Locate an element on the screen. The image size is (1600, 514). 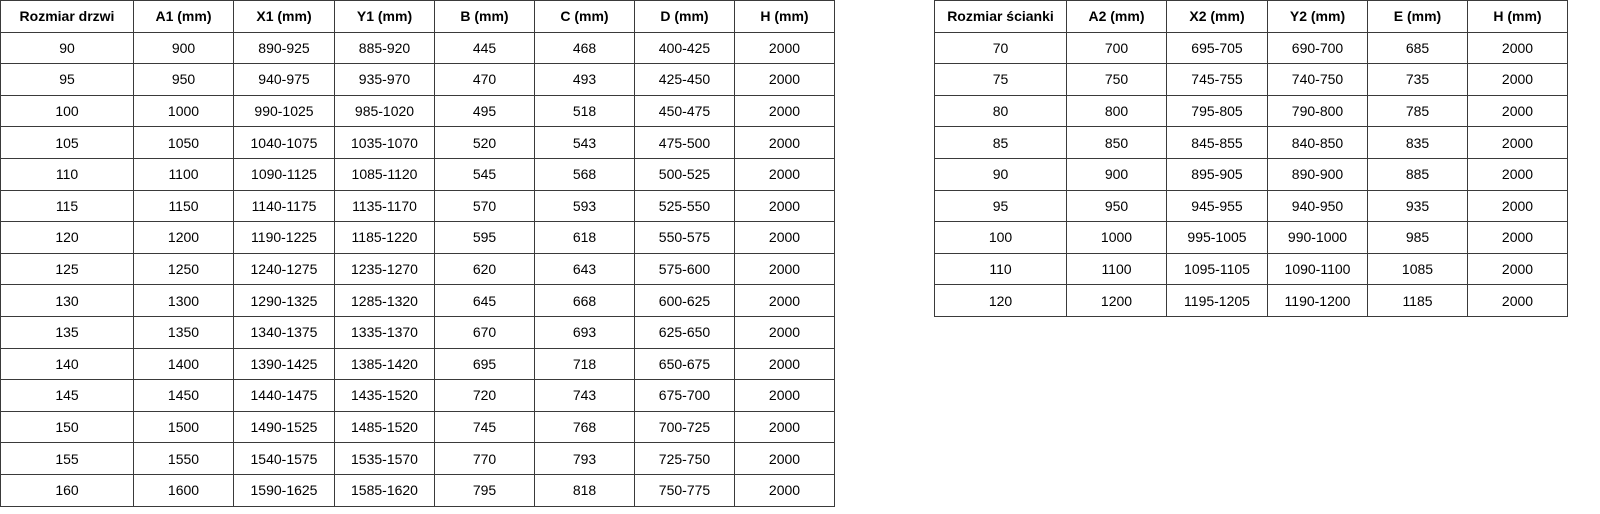
column-header: H (mm) is located at coordinates (1517, 16).